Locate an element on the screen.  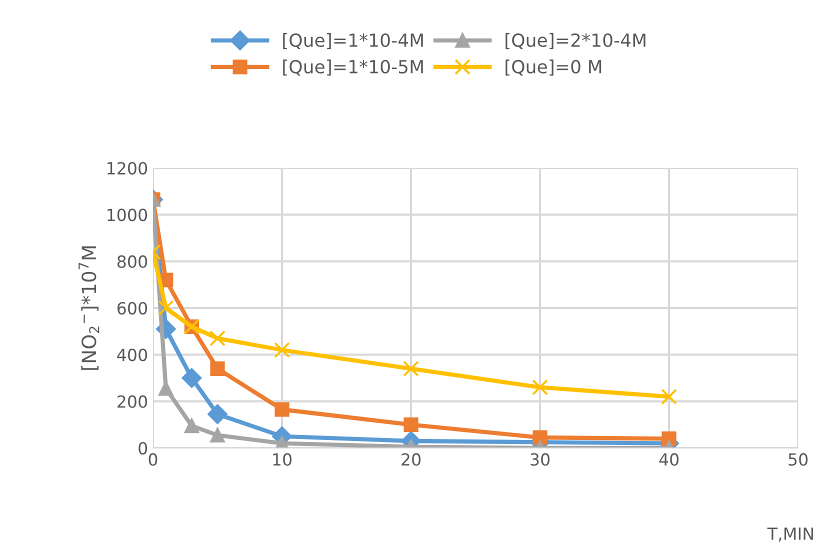
legend-label: [Que]=2*10-4M is located at coordinates (576, 41).